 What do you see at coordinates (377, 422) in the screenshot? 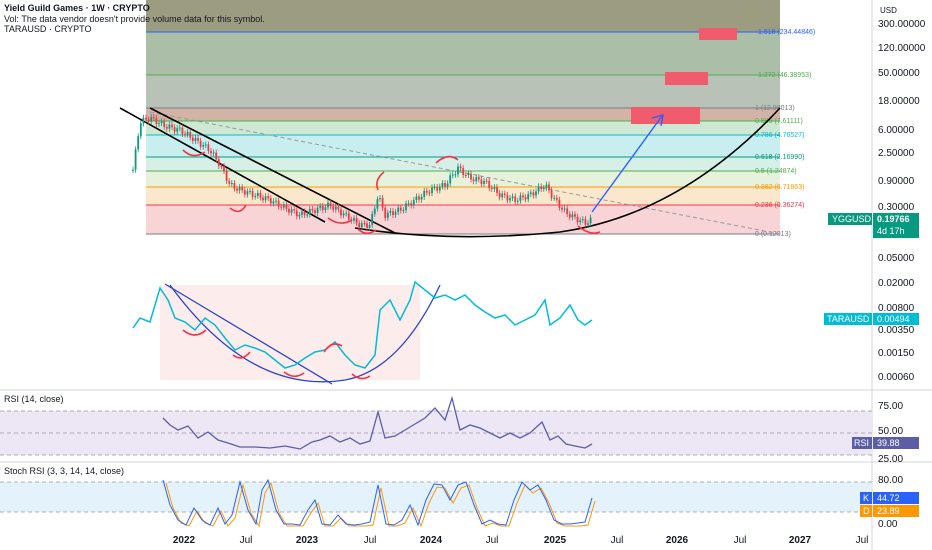
I see `rsi-line` at bounding box center [377, 422].